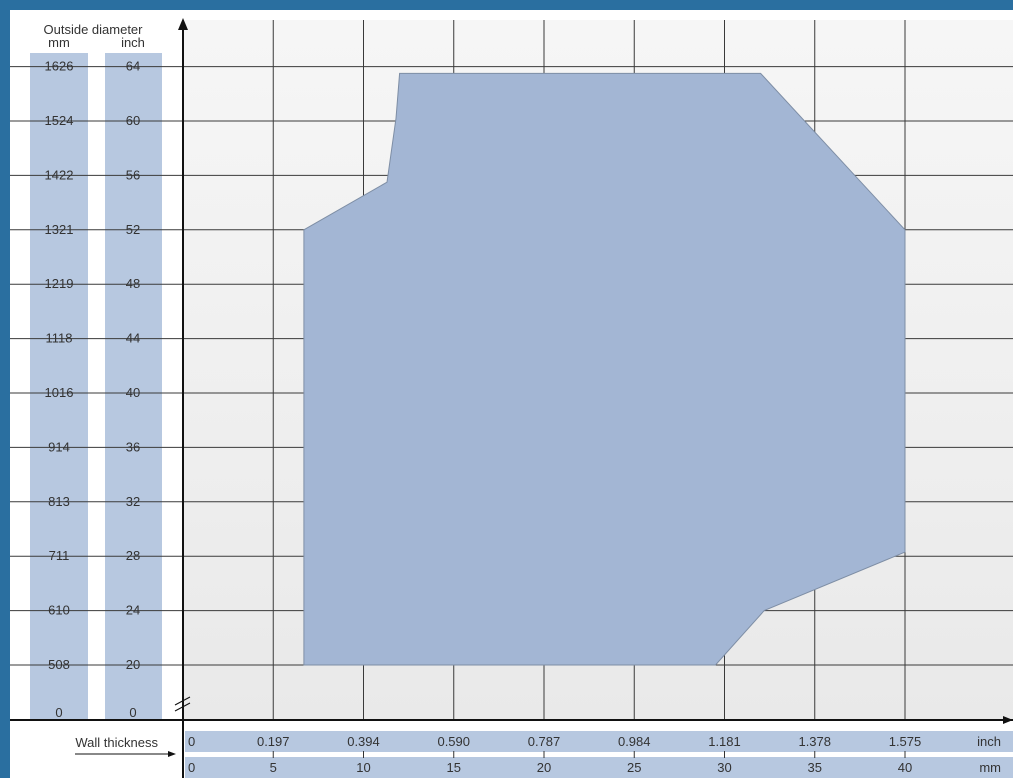 This screenshot has height=778, width=1013. What do you see at coordinates (363, 741) in the screenshot?
I see `x-tick-label-inch: 0.394` at bounding box center [363, 741].